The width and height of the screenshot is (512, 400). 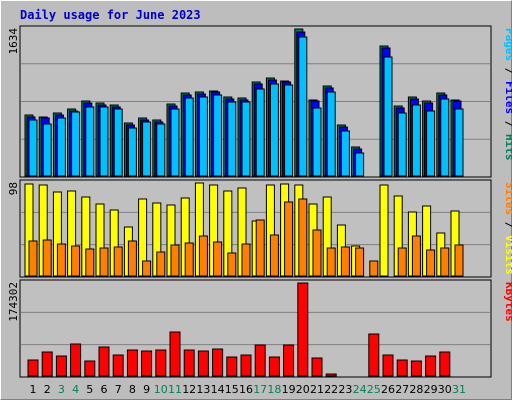 I want to click on x-tick-label: 27, so click(x=402, y=389).